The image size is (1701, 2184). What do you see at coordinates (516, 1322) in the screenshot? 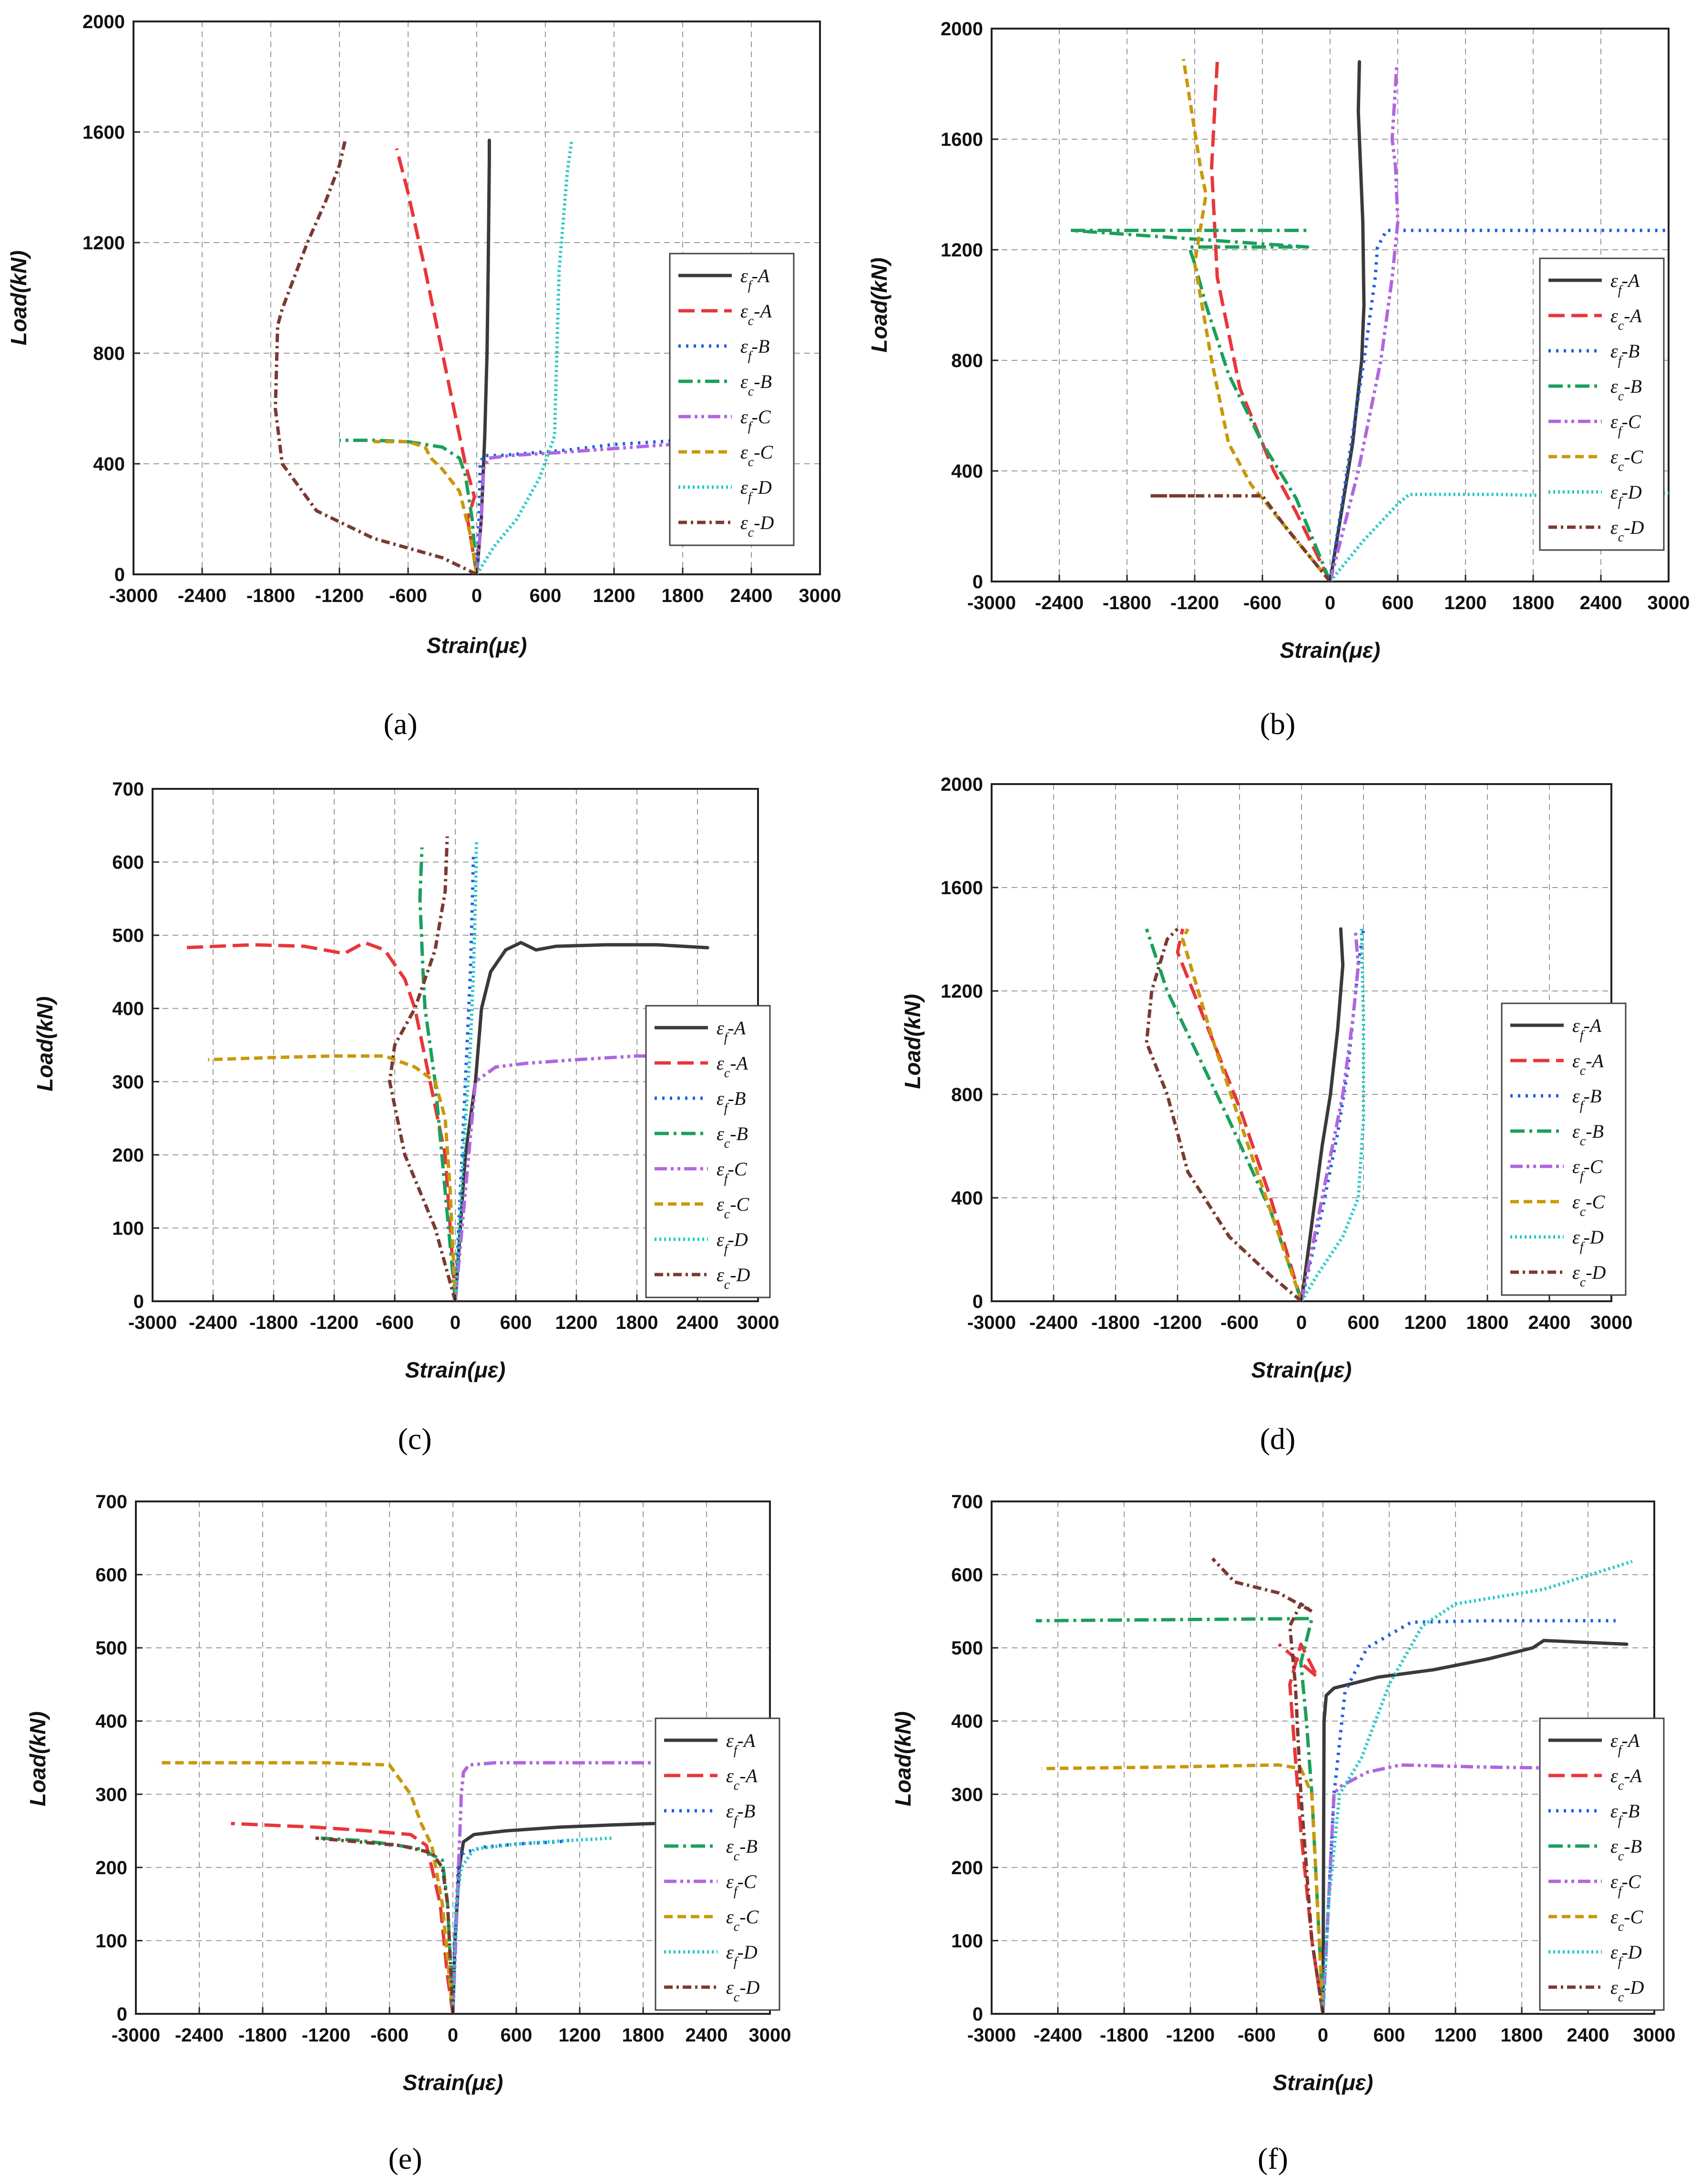
I see `panel-c-xtick-label: 600` at bounding box center [516, 1322].